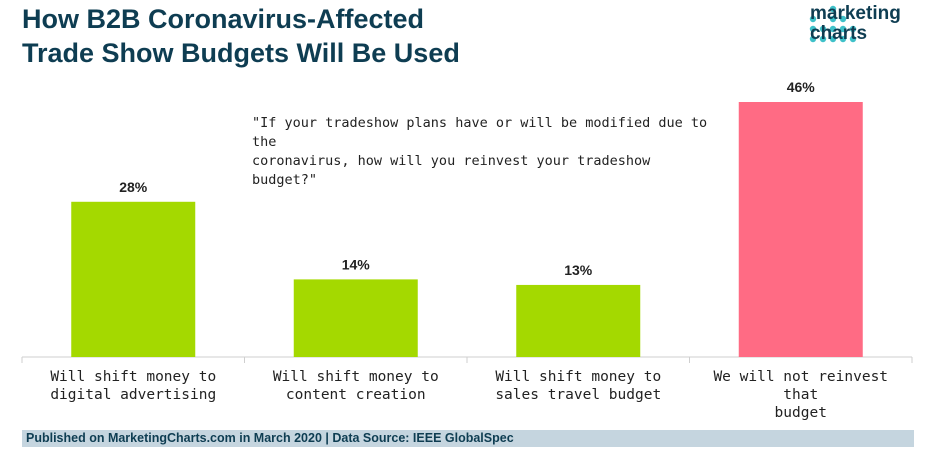  Describe the element at coordinates (241, 53) in the screenshot. I see `chart-title-line-2: Trade Show Budgets Will Be Used` at that location.